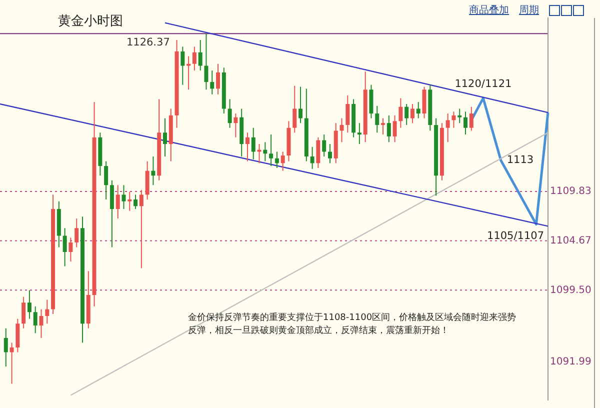  I want to click on y-tick-label: 1109.83, so click(571, 192).